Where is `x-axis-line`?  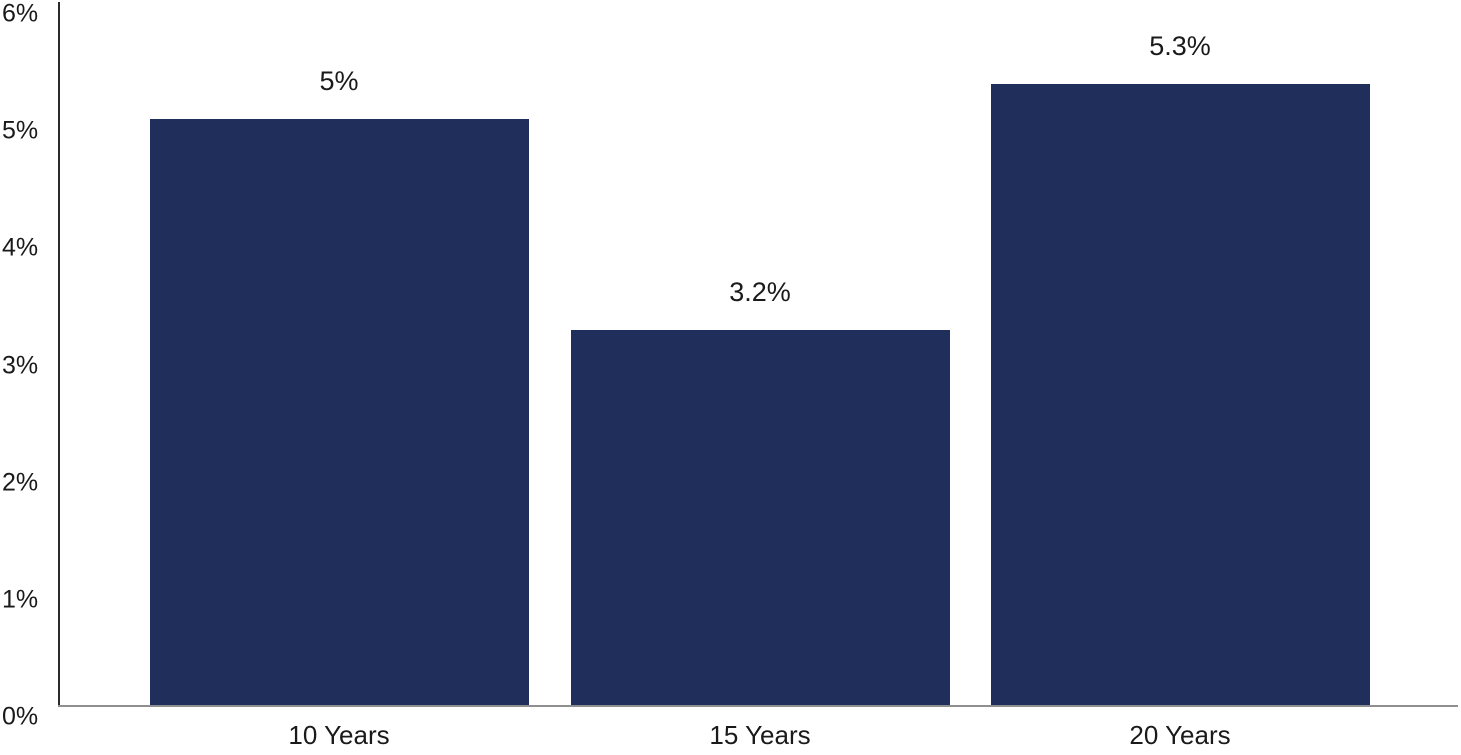
x-axis-line is located at coordinates (758, 706).